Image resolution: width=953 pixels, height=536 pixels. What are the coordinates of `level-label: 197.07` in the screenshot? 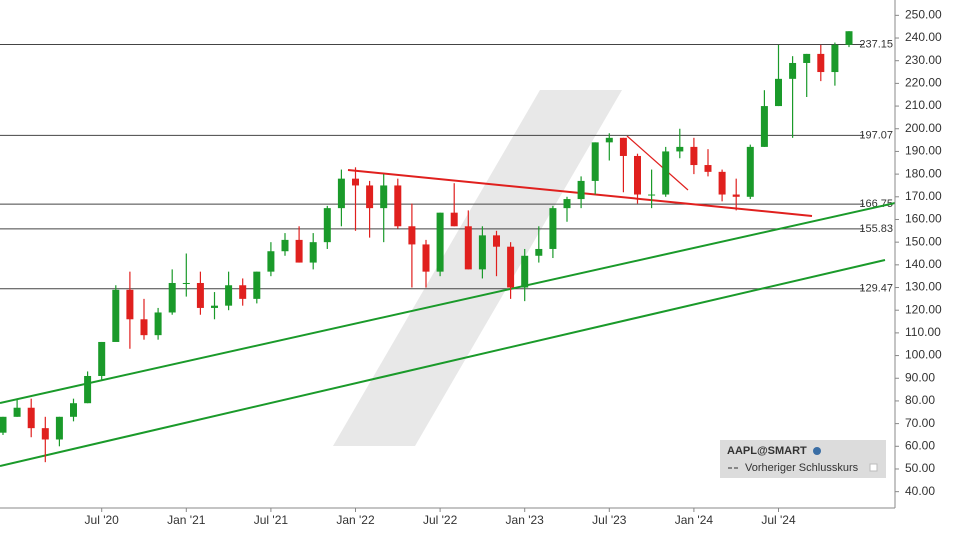 It's located at (876, 135).